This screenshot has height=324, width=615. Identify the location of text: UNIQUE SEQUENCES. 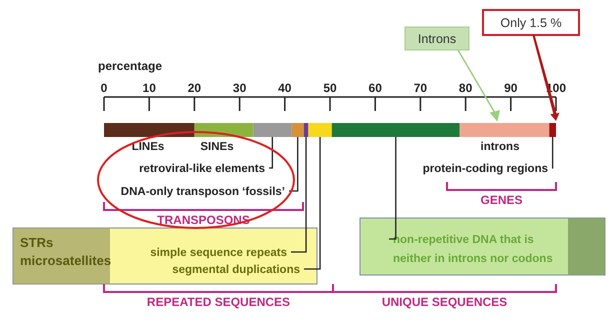
(445, 302).